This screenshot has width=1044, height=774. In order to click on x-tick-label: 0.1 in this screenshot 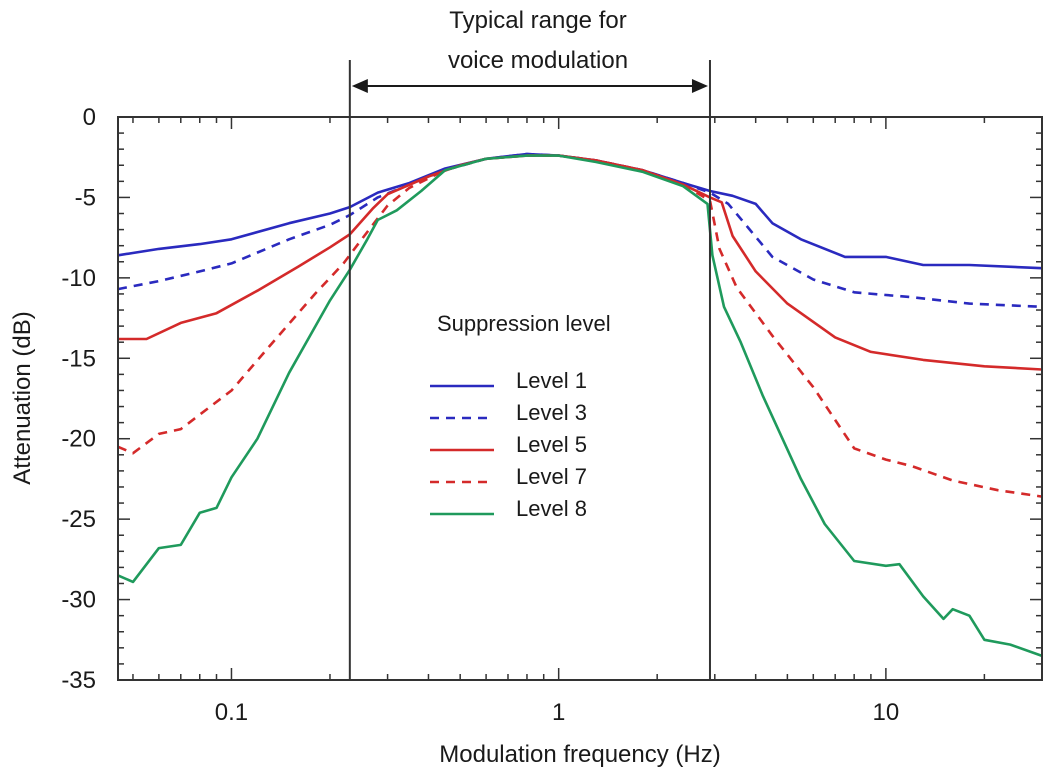, I will do `click(231, 712)`.